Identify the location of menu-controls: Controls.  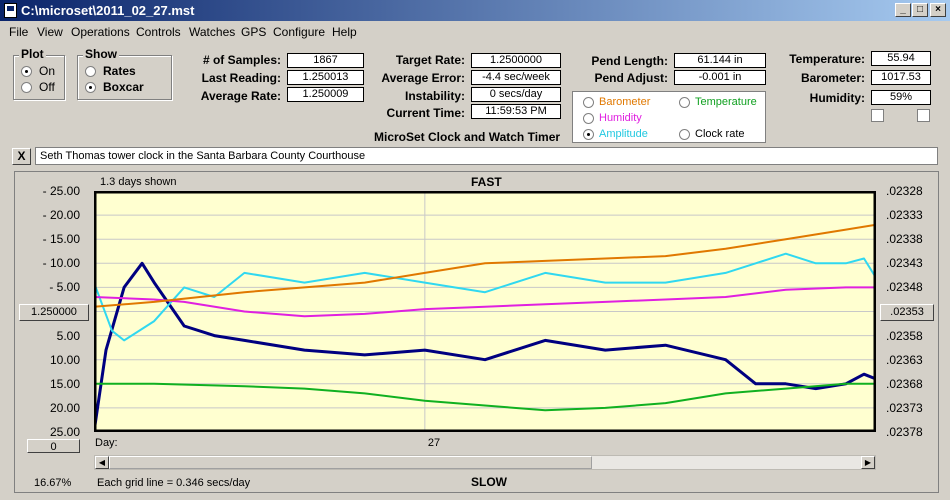
(158, 32).